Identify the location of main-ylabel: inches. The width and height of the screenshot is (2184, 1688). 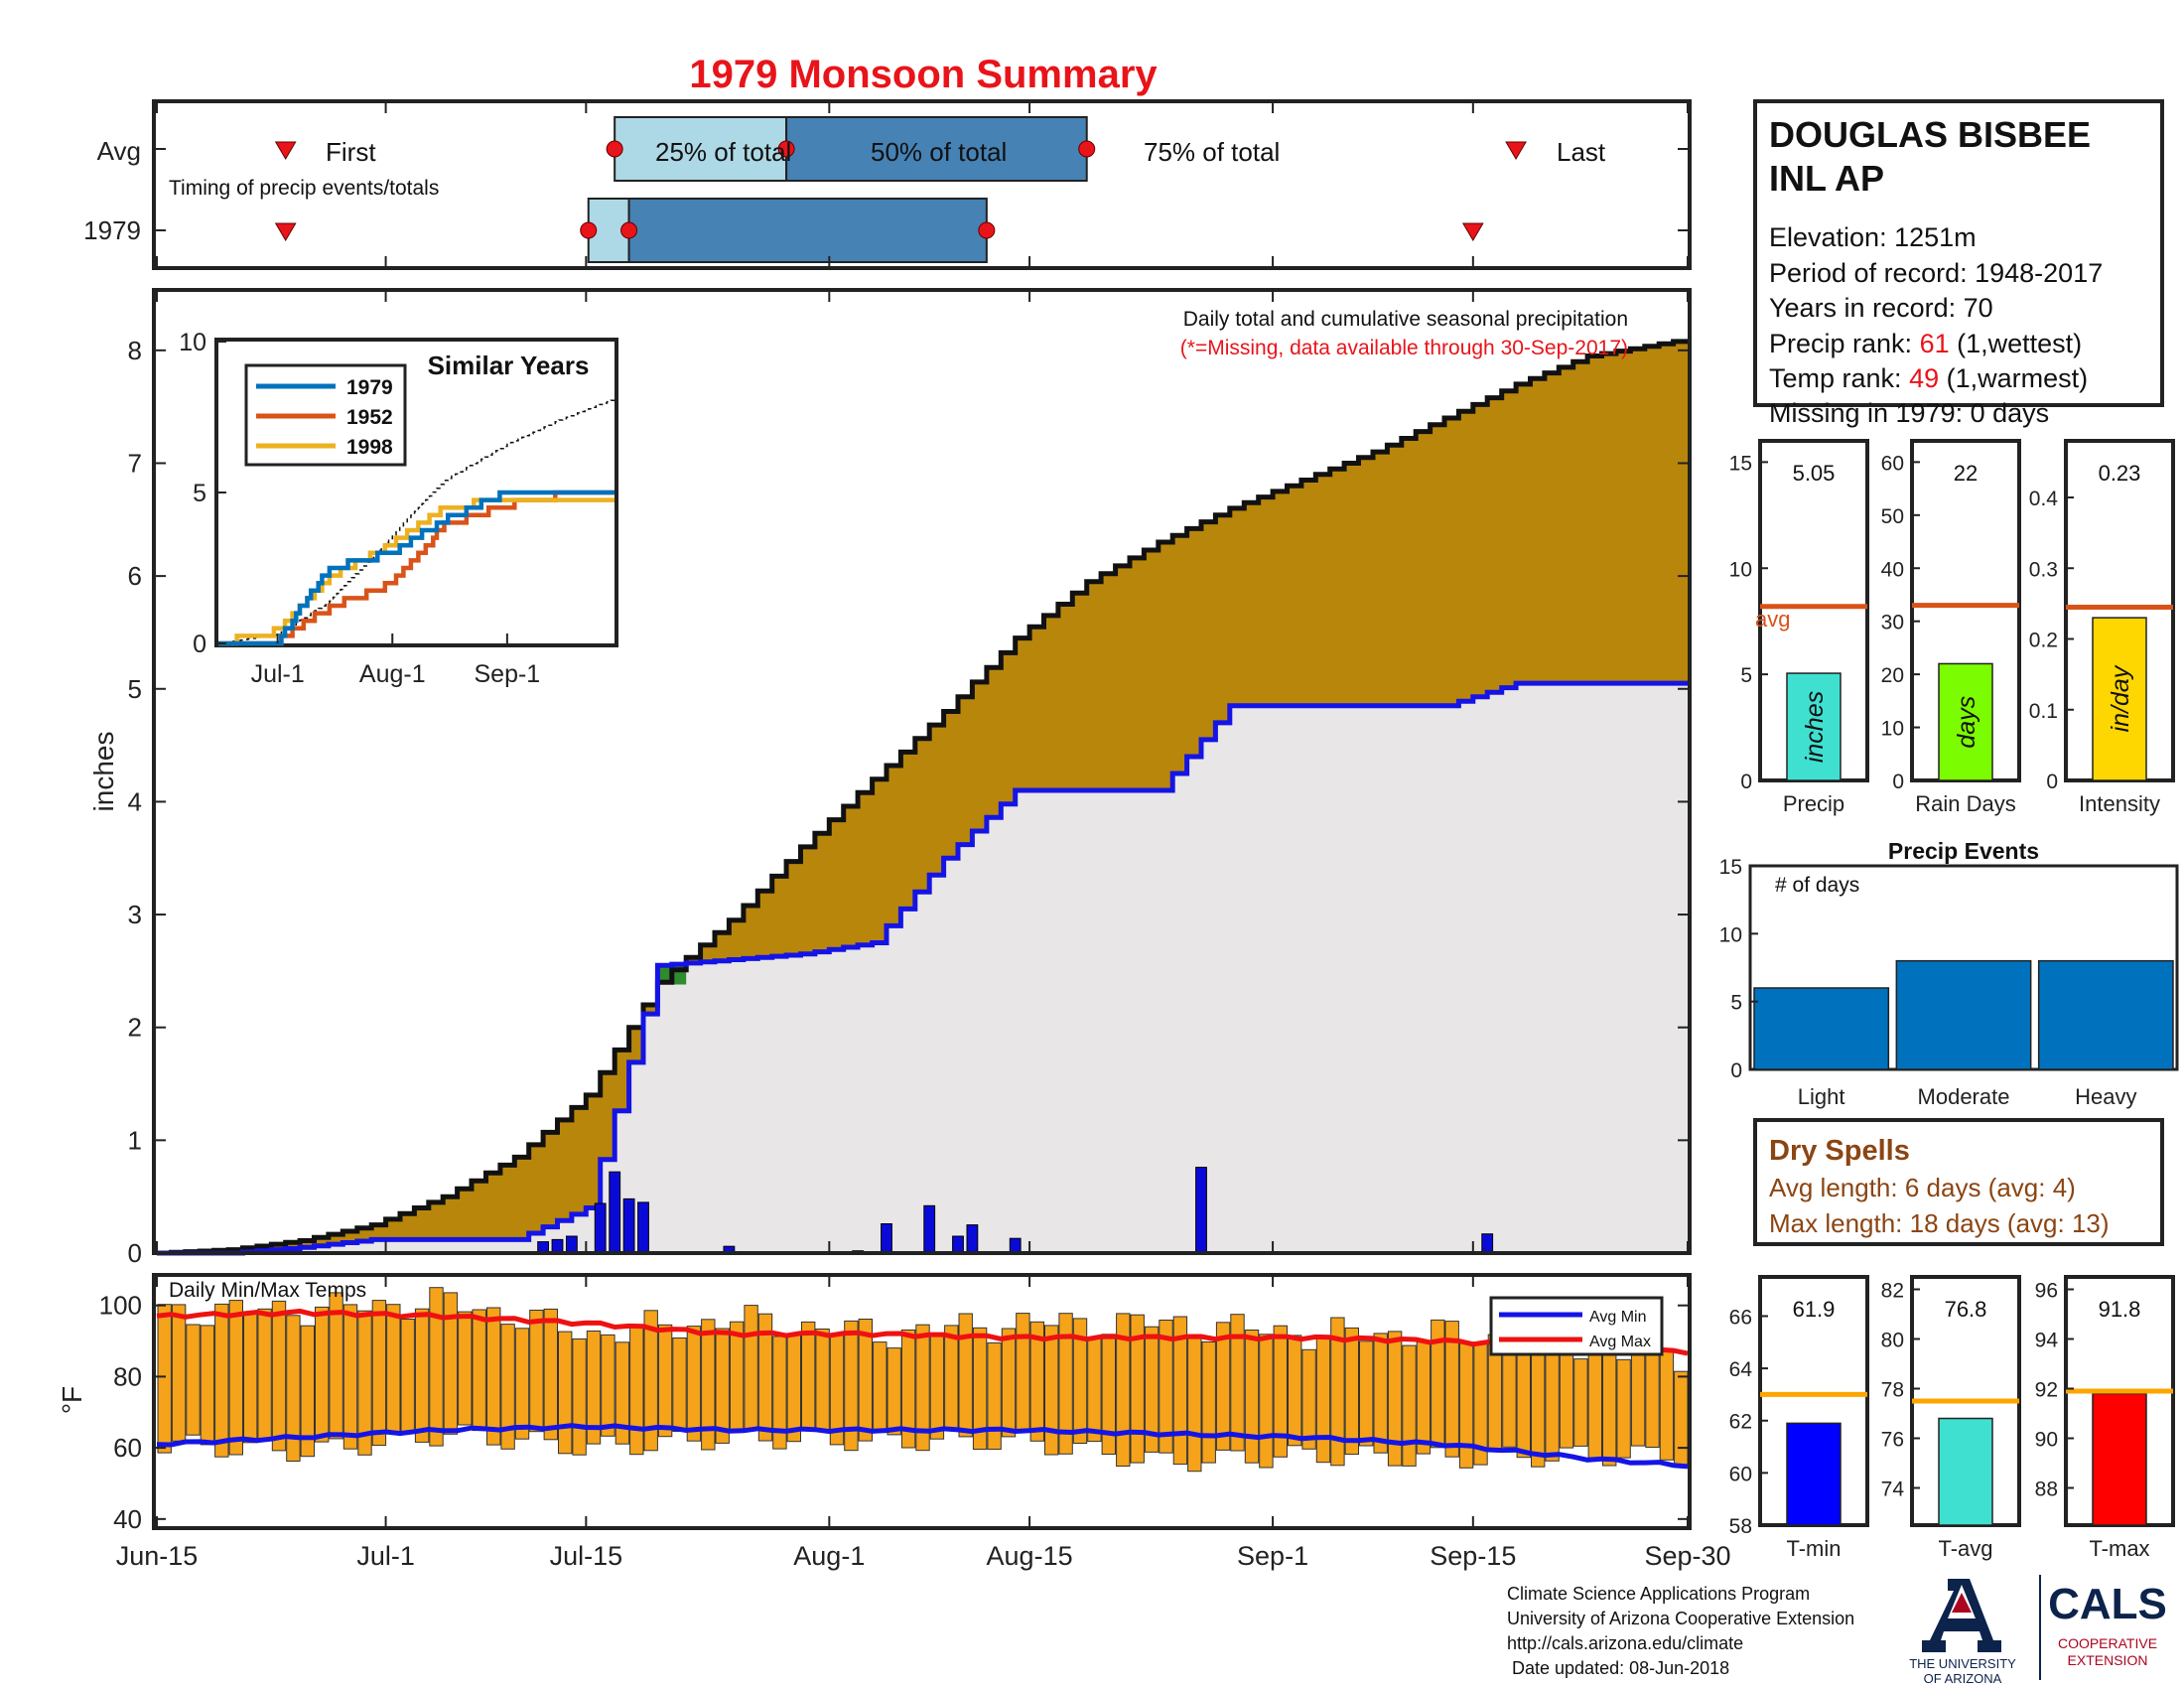
(103, 772).